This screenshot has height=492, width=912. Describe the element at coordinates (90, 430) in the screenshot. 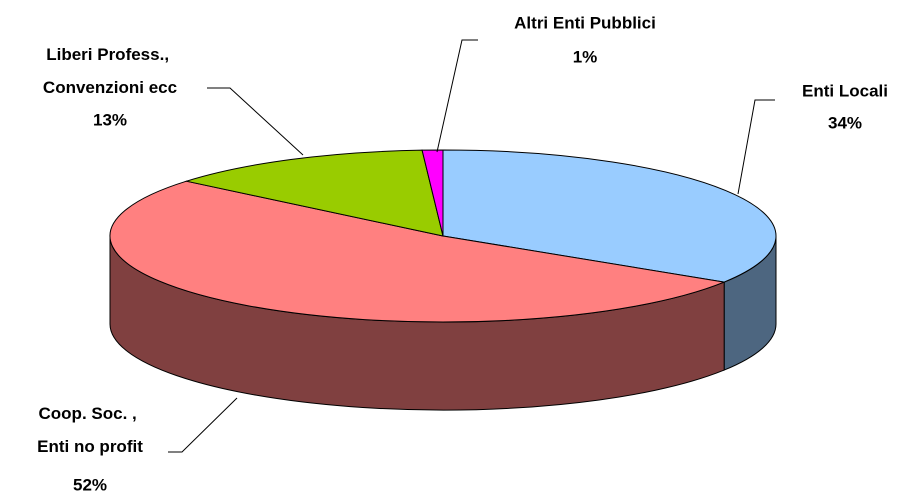

I see `category-label: Coop. Soc. , Enti no profit` at that location.